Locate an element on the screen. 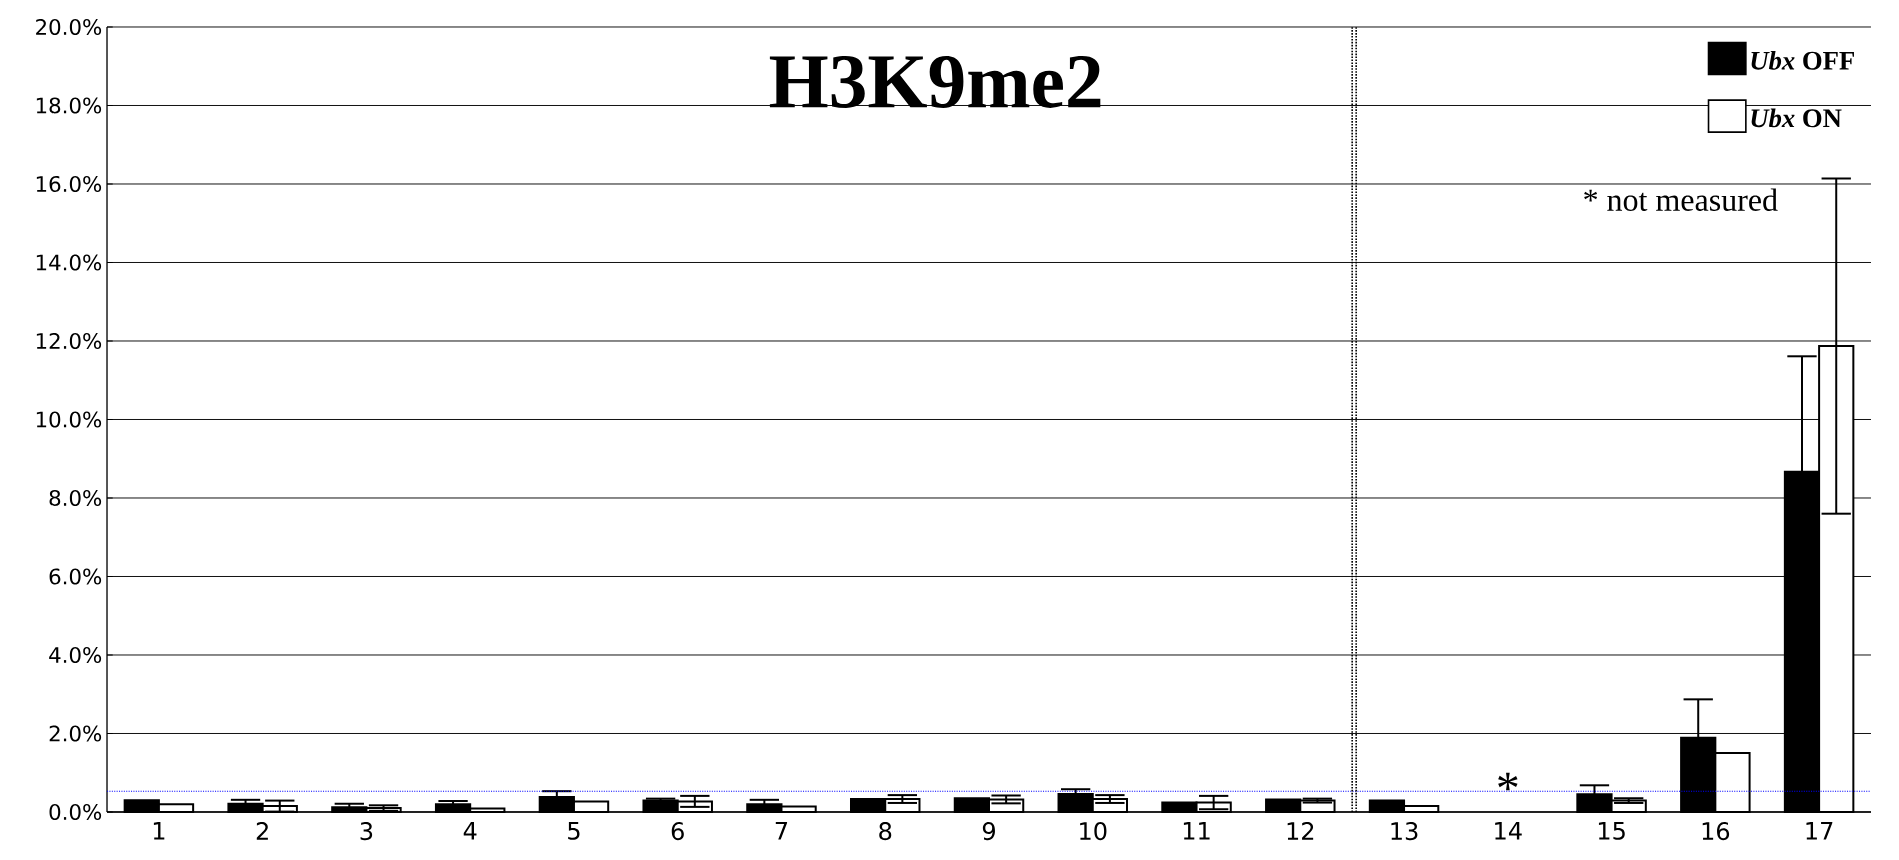 The width and height of the screenshot is (1899, 860). annotation: * is located at coordinates (1508, 781).